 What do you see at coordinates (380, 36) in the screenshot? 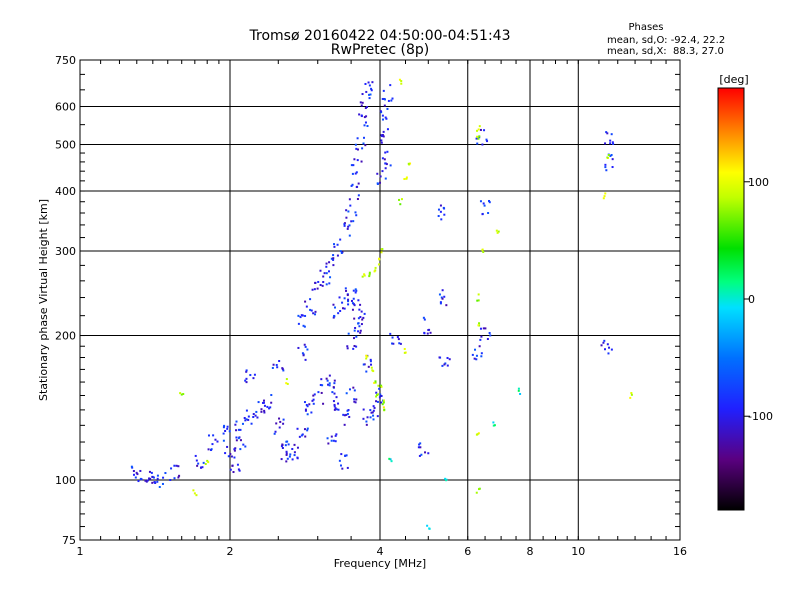
I see `chart-title: Tromsø 20160422 04:50:00-04:51:43` at bounding box center [380, 36].